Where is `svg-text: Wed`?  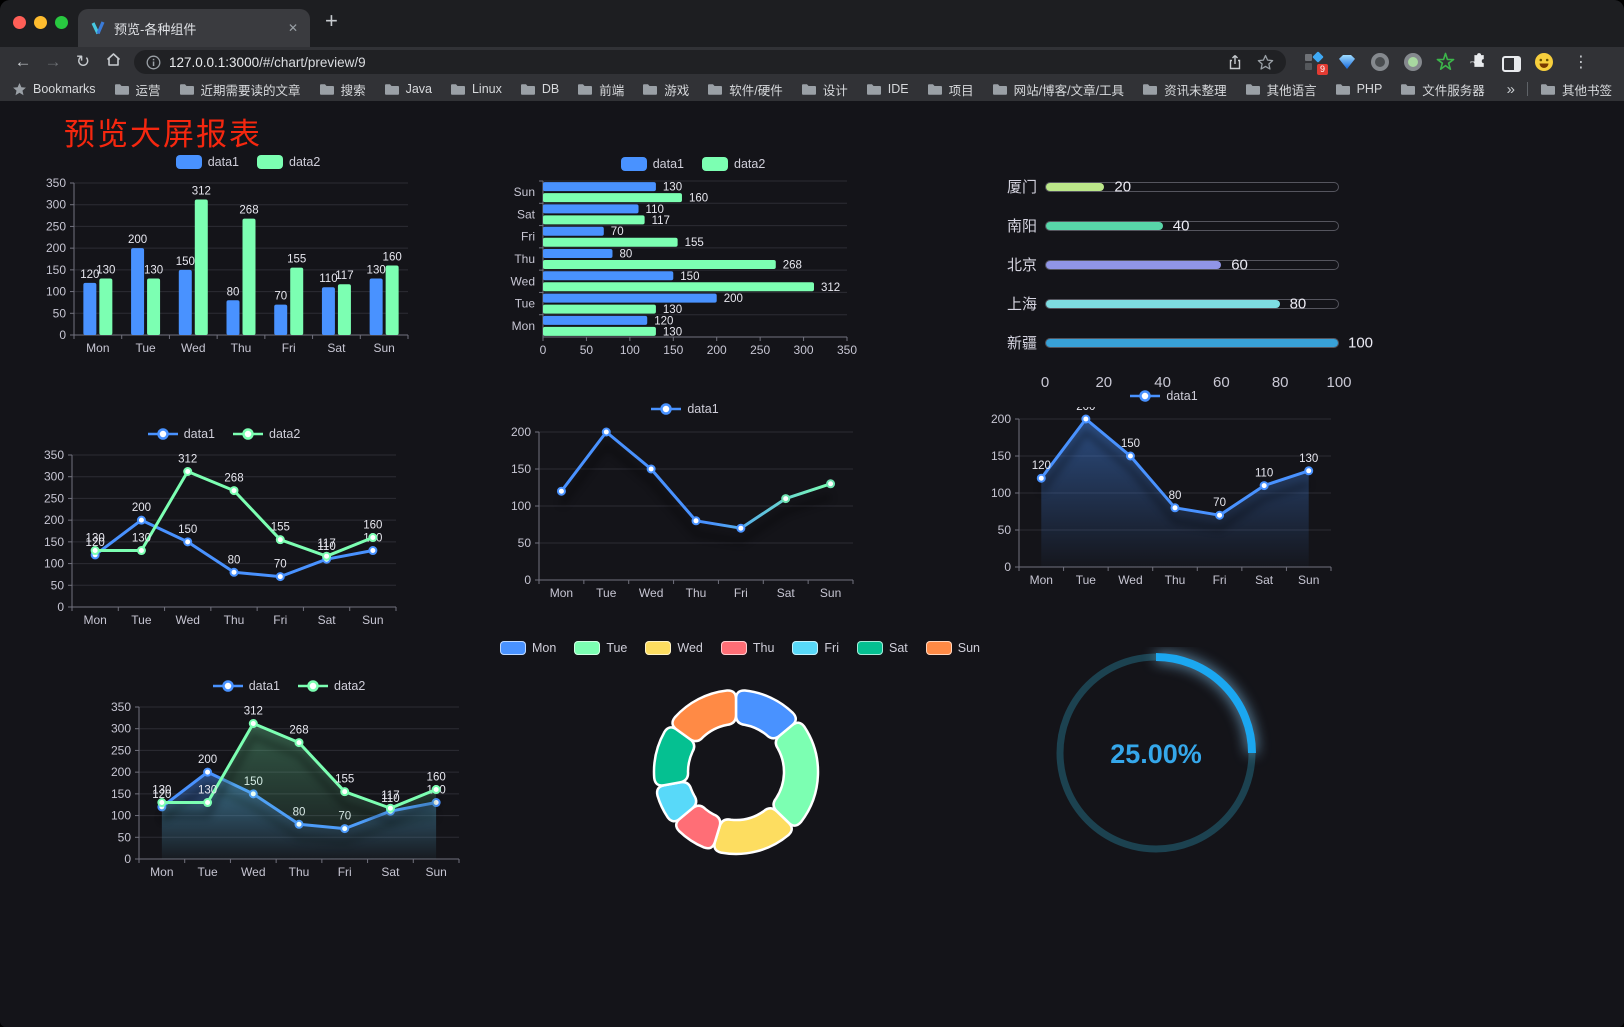 svg-text: Wed is located at coordinates (253, 872).